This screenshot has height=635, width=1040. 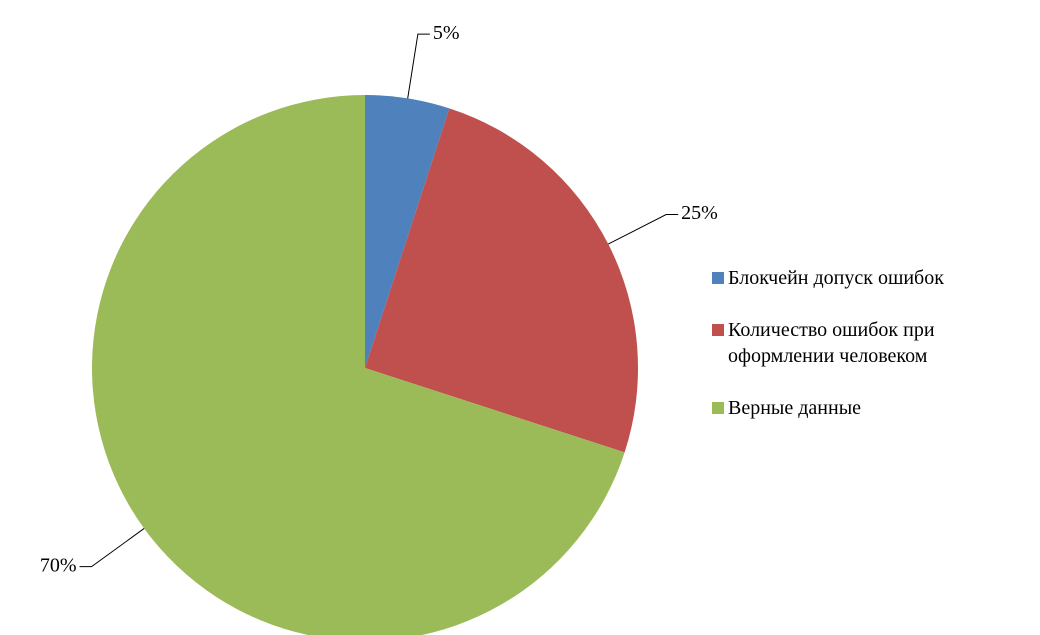 What do you see at coordinates (836, 278) in the screenshot?
I see `legend-label: Блокчейн допуск ошибок` at bounding box center [836, 278].